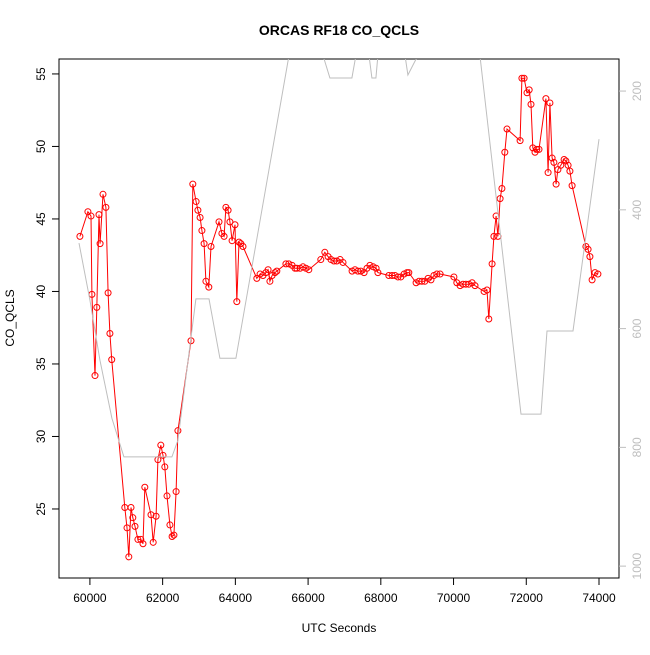 The height and width of the screenshot is (655, 650). Describe the element at coordinates (41, 364) in the screenshot. I see `y-tick-label: 35` at that location.